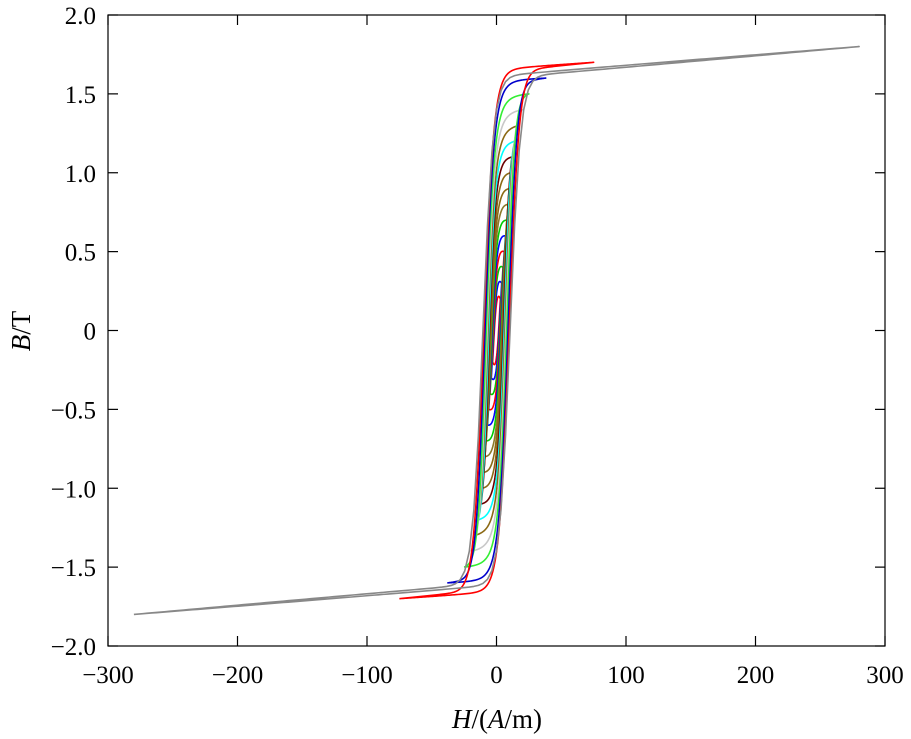 This screenshot has height=739, width=911. Describe the element at coordinates (496, 675) in the screenshot. I see `x-tick-label: 0` at that location.